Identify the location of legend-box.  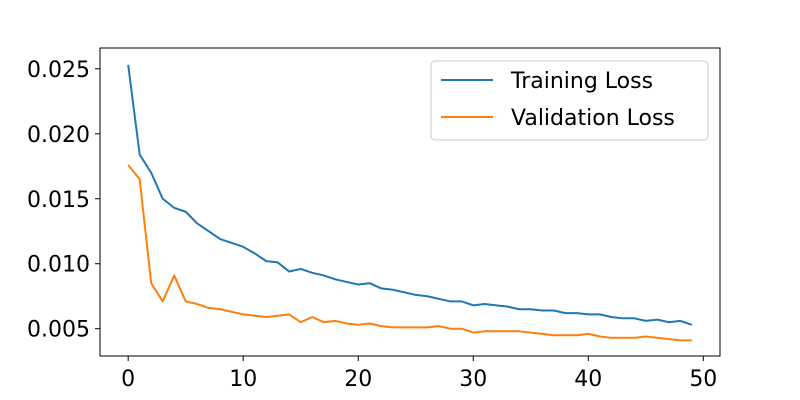
(569, 100).